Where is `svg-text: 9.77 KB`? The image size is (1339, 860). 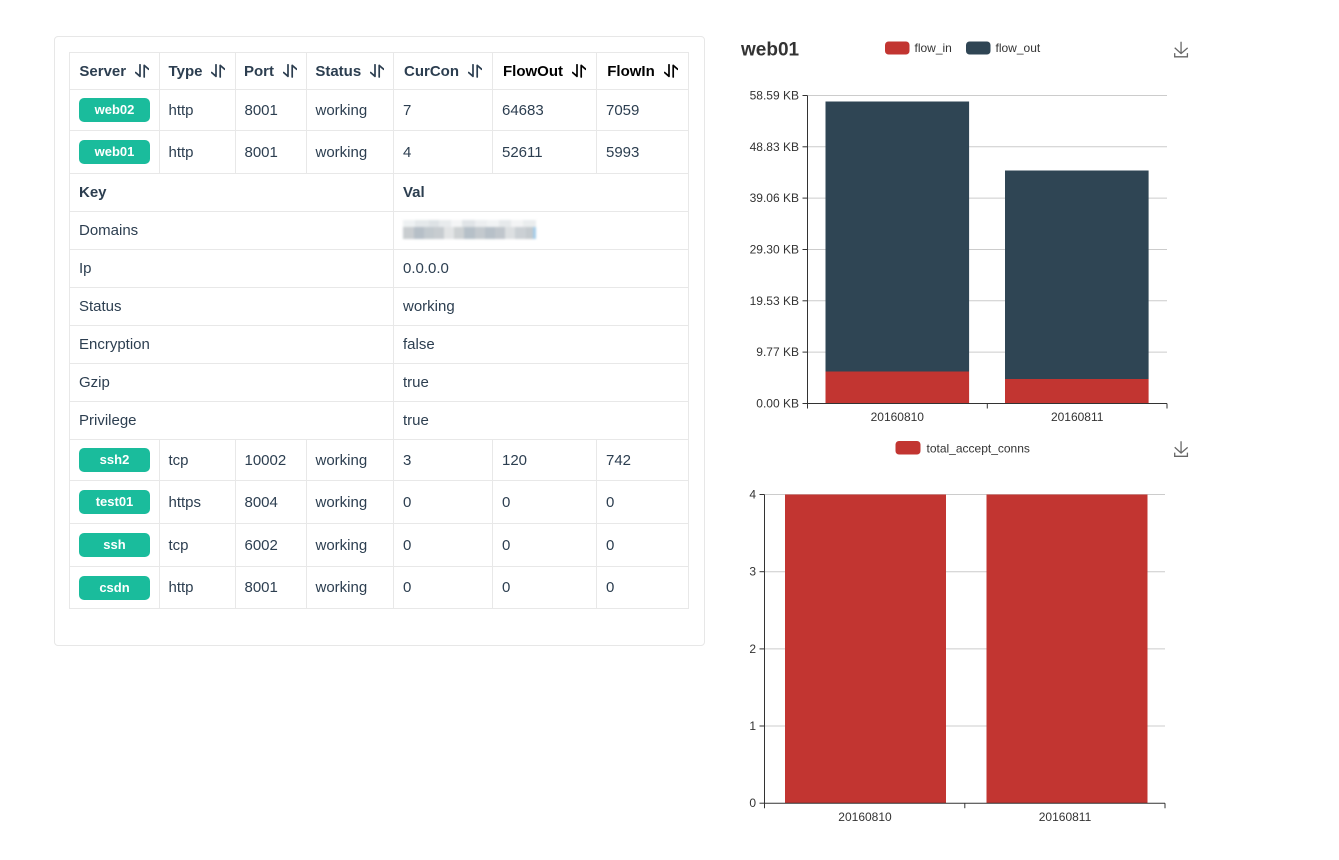
svg-text: 9.77 KB is located at coordinates (777, 352).